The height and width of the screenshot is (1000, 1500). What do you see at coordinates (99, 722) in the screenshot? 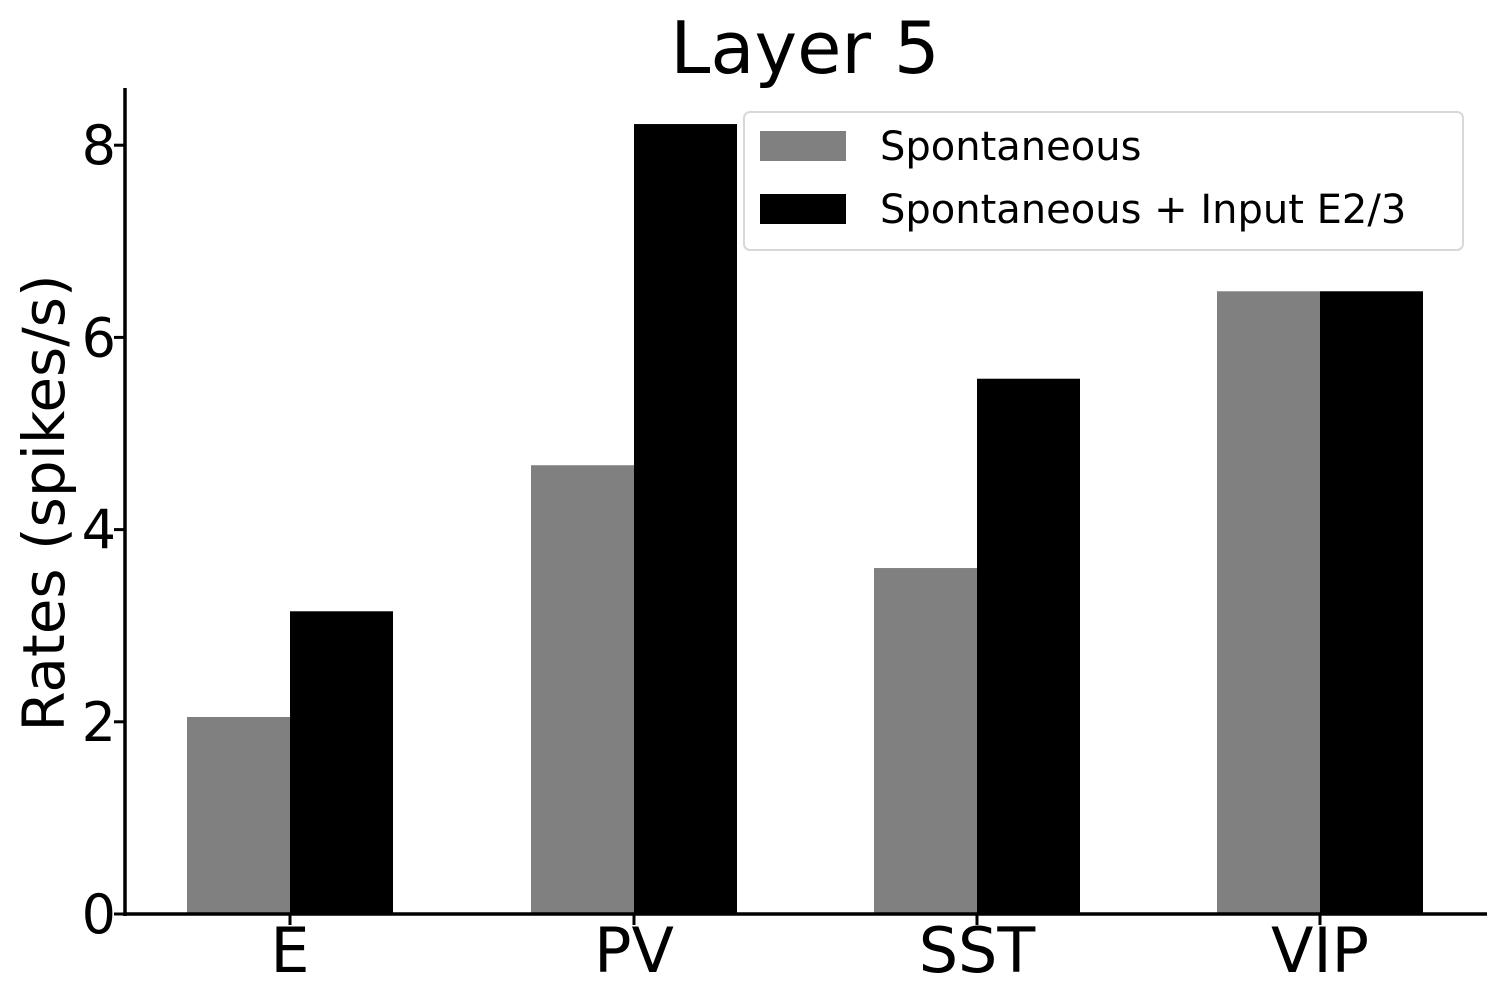
I see `y-tick-label: 2` at bounding box center [99, 722].